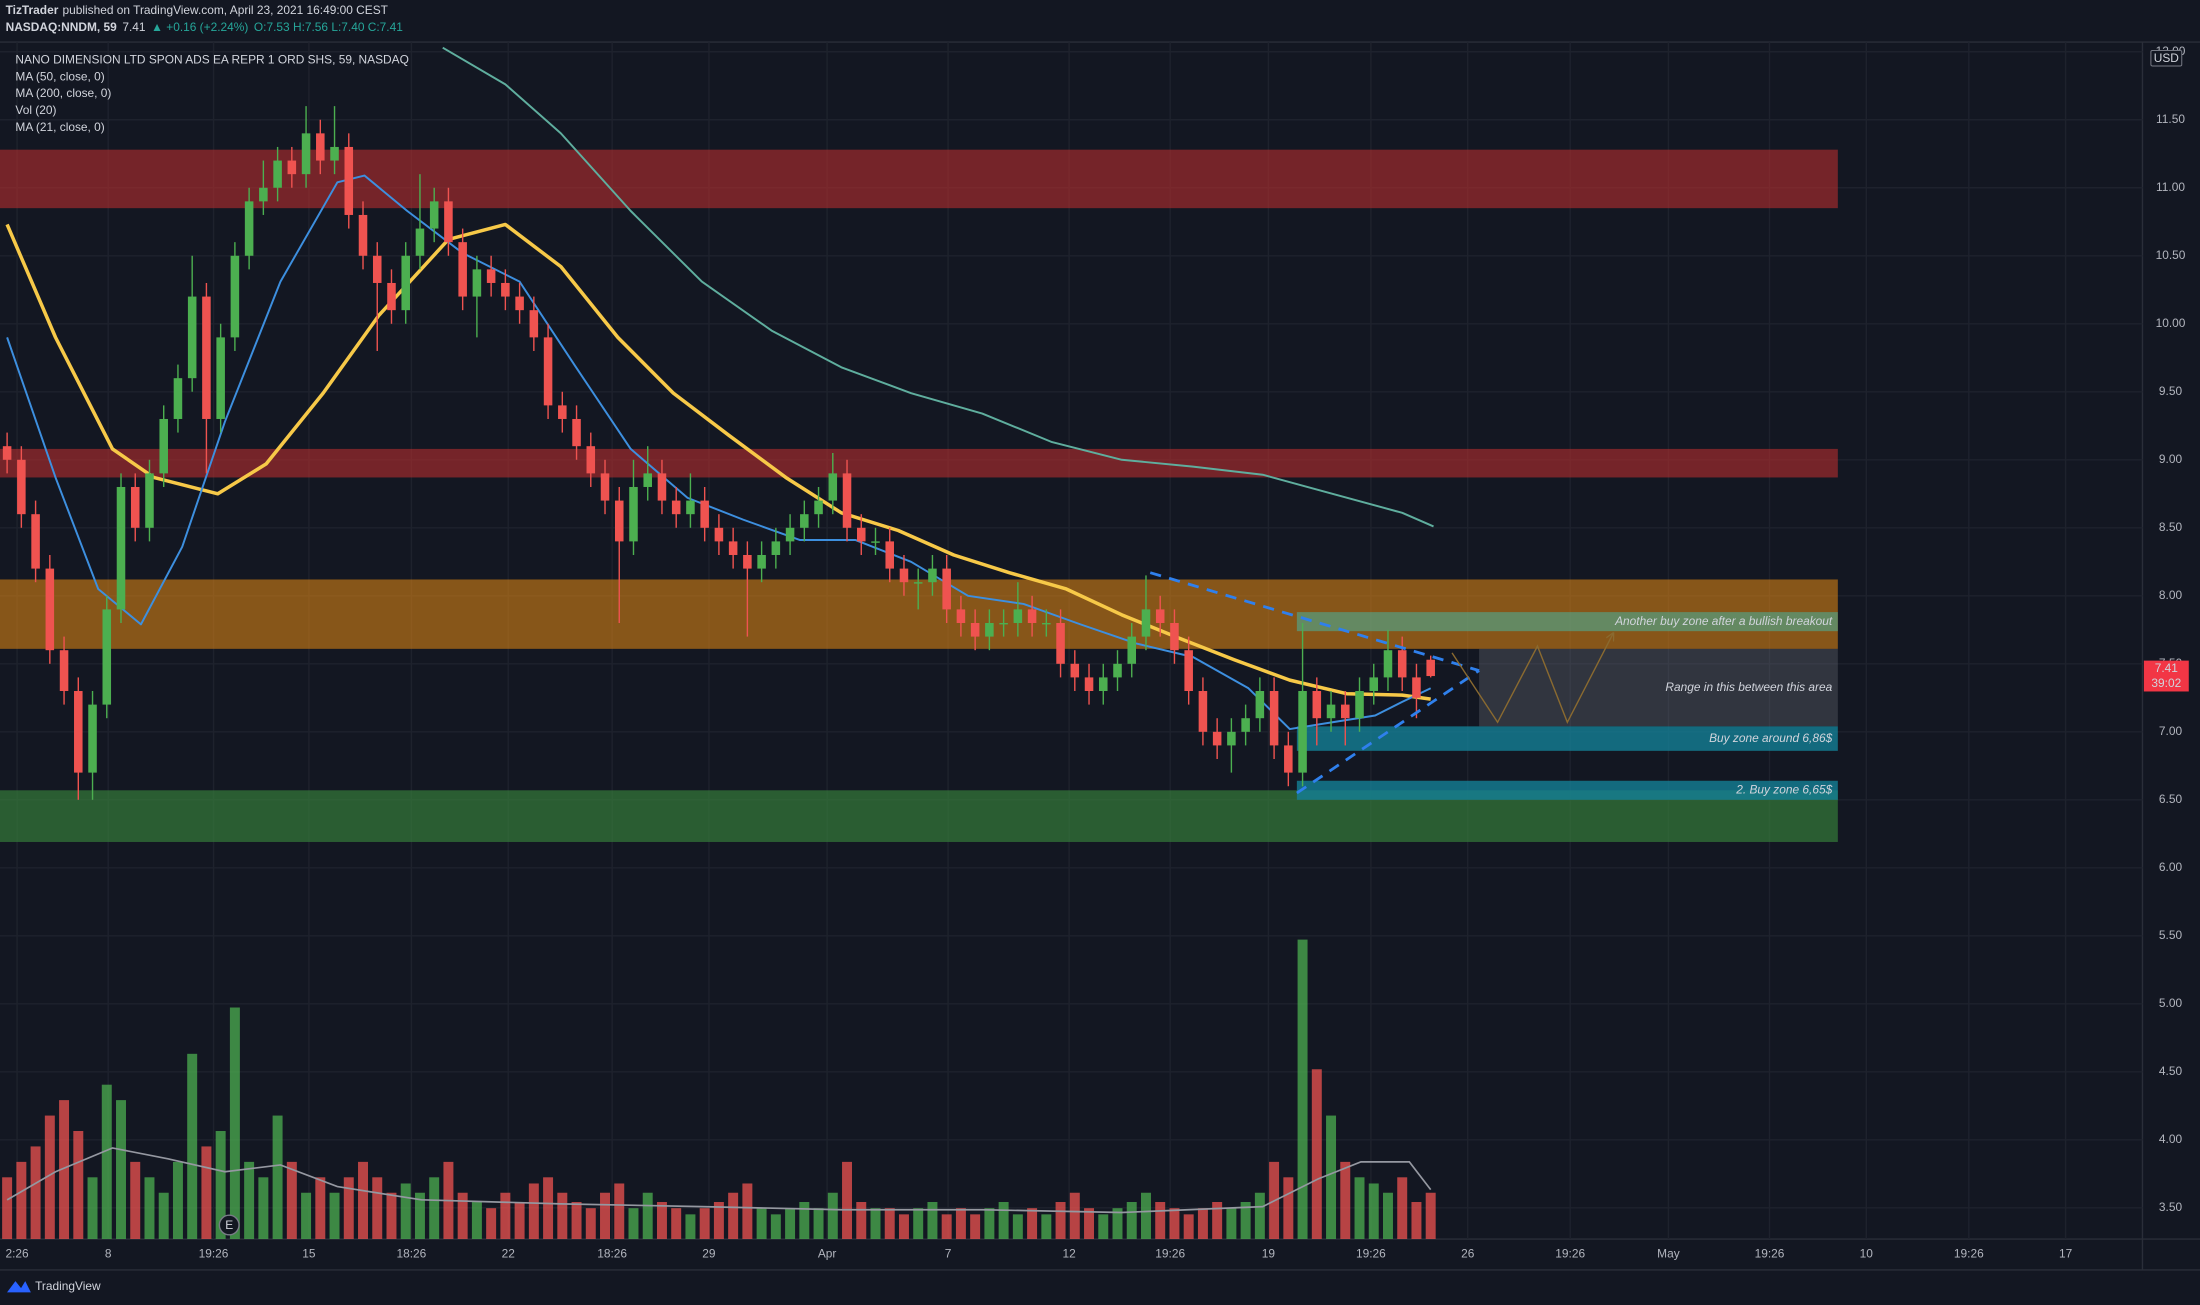 This screenshot has height=1305, width=2200. What do you see at coordinates (2167, 668) in the screenshot?
I see `last-price: 7.41` at bounding box center [2167, 668].